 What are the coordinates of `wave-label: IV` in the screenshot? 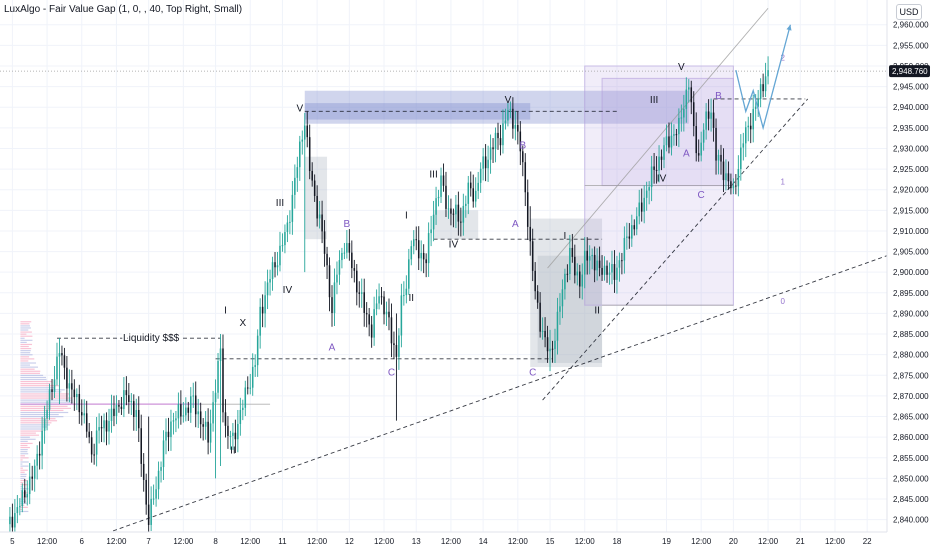 It's located at (454, 244).